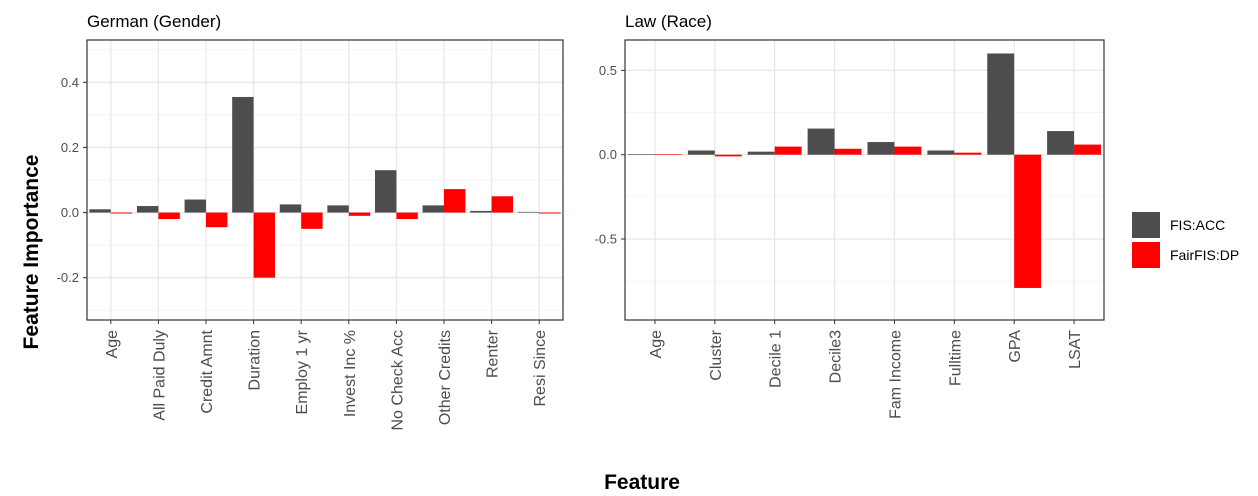 Image resolution: width=1258 pixels, height=496 pixels. Describe the element at coordinates (1028, 221) in the screenshot. I see `bar-fairfis-dp-gpa` at that location.